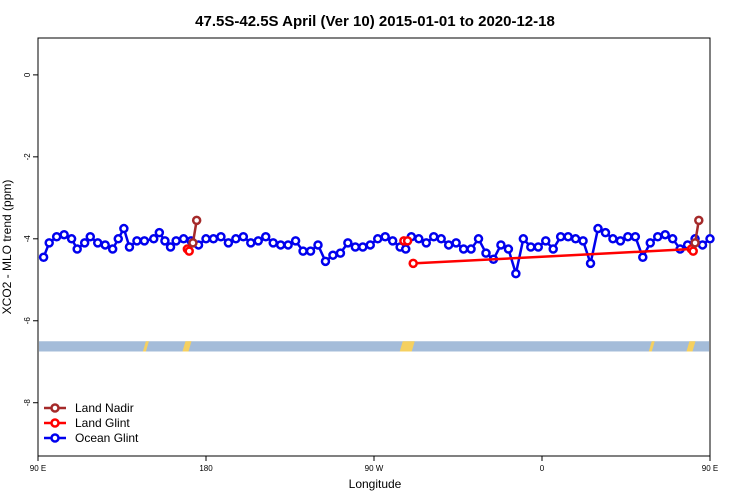 This screenshot has width=750, height=500. I want to click on x-tick-label: 180, so click(206, 468).